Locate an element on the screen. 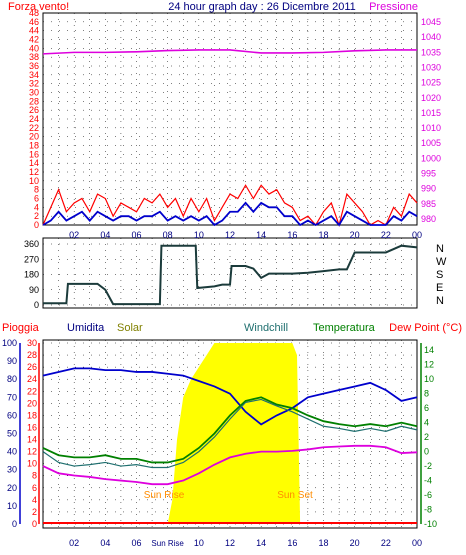 This screenshot has height=555, width=466. rain-tick-label: 8 is located at coordinates (34, 476).